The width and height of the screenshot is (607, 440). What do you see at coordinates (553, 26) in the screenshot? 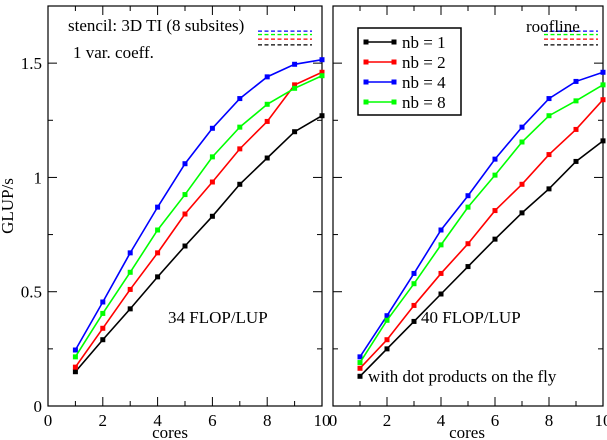
I see `chart-annotation: roofline` at bounding box center [553, 26].